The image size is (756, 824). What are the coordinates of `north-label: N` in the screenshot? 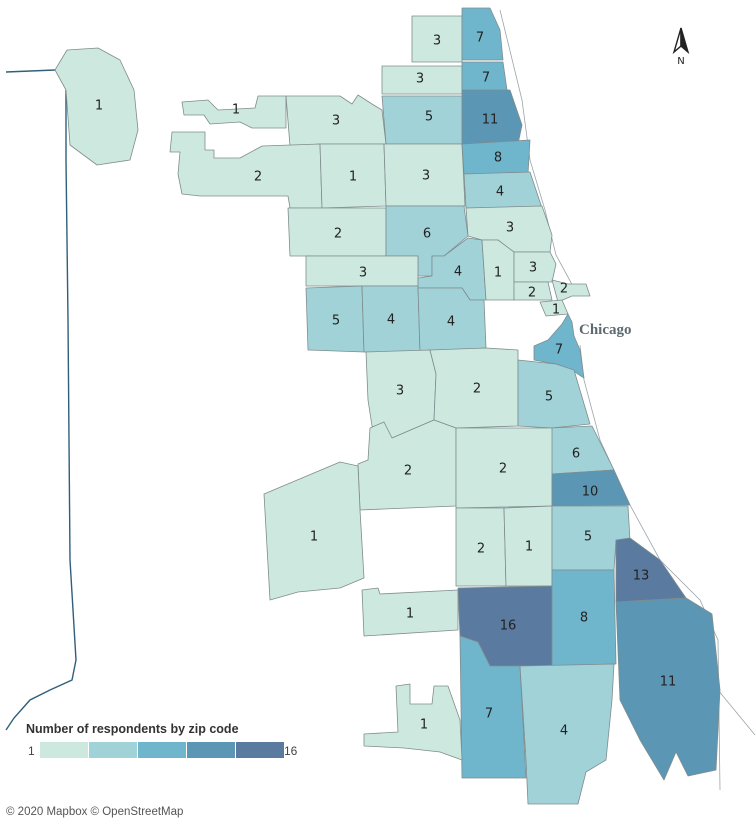 It's located at (680, 61).